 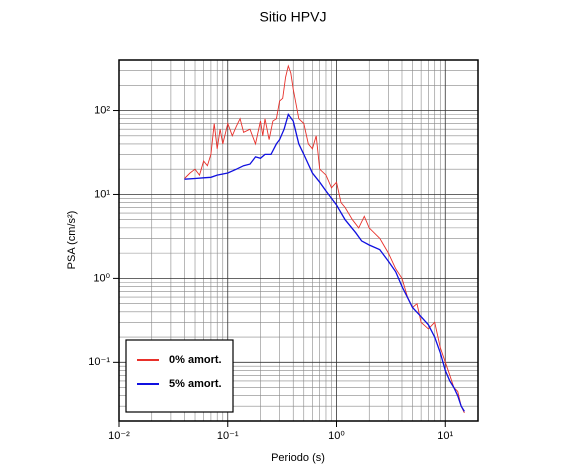 What do you see at coordinates (228, 436) in the screenshot?
I see `x-tick-label: 10⁻¹` at bounding box center [228, 436].